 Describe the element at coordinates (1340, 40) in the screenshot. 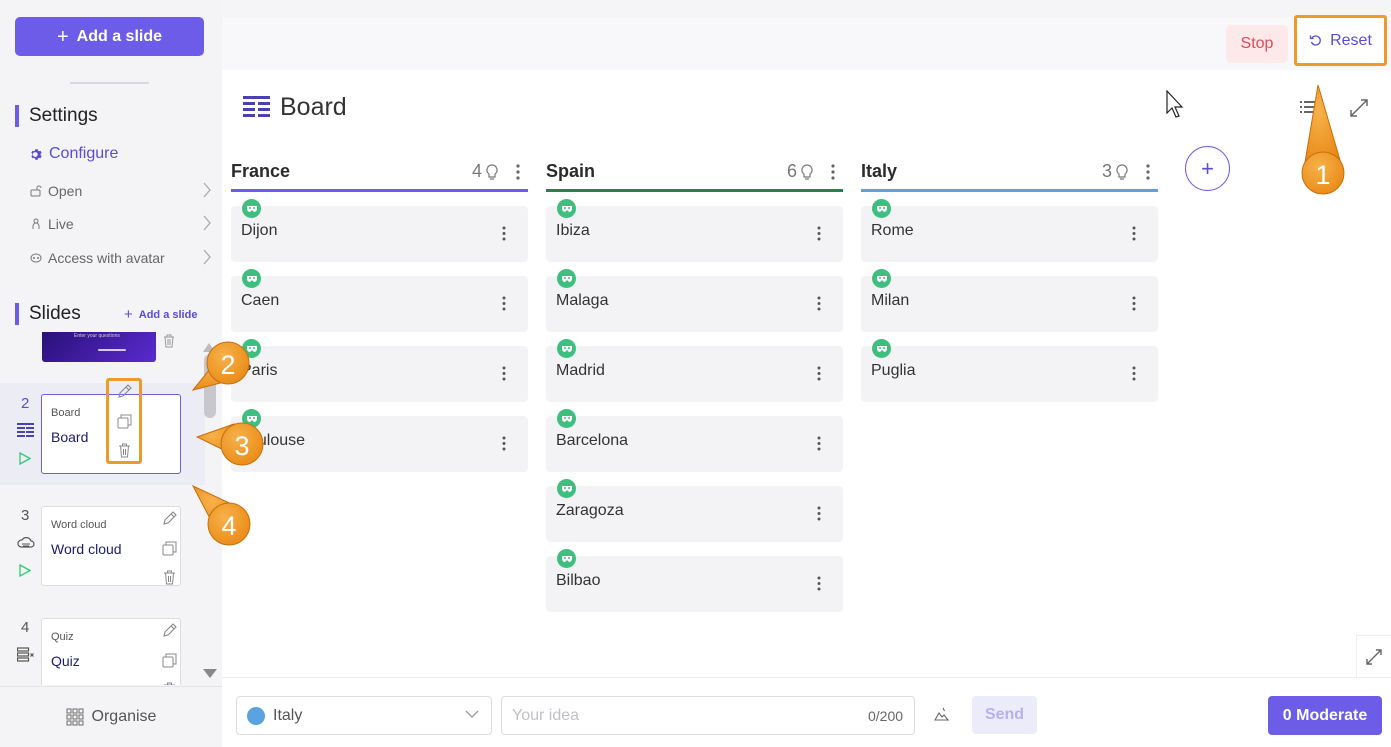

I see `reset-button: Reset` at that location.